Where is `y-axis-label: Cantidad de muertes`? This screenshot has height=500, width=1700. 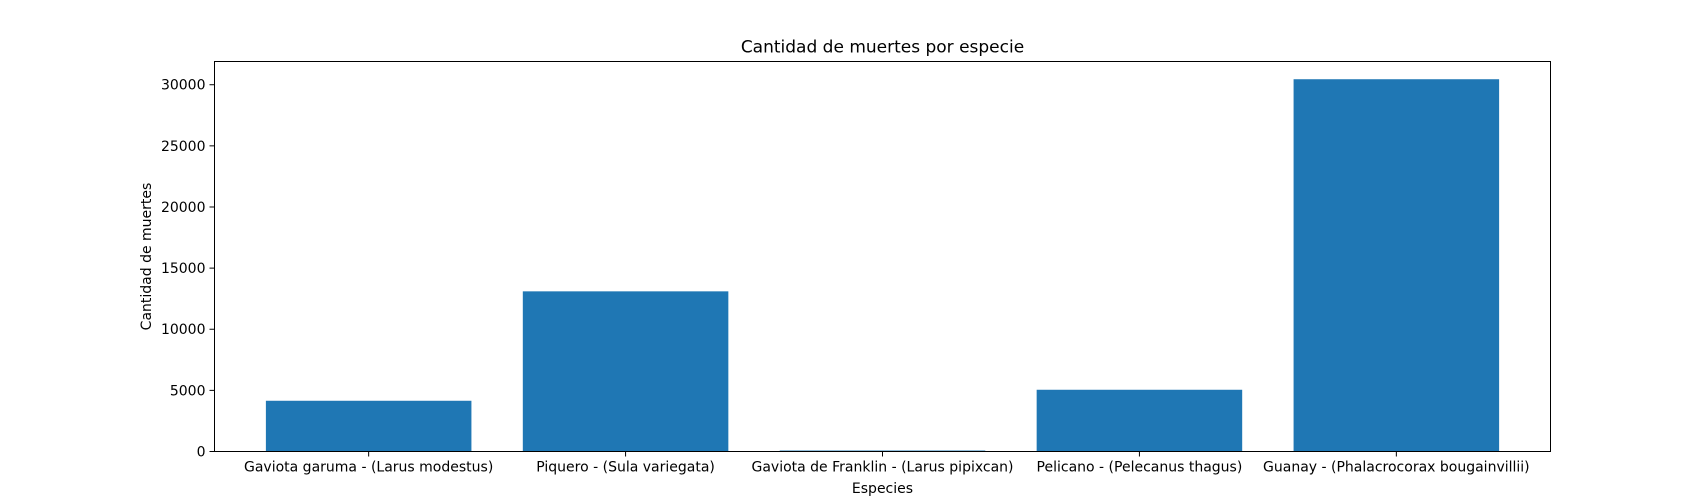
y-axis-label: Cantidad de muertes is located at coordinates (147, 257).